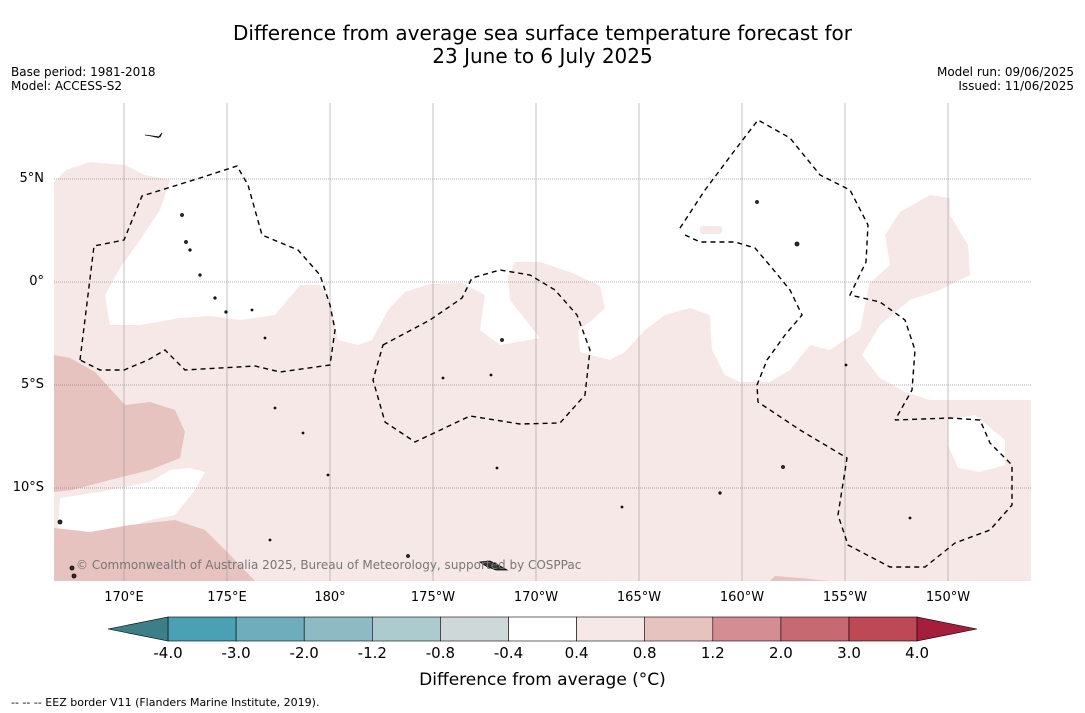 The height and width of the screenshot is (713, 1085). Describe the element at coordinates (32, 178) in the screenshot. I see `lat-label-5n: 5°N` at that location.